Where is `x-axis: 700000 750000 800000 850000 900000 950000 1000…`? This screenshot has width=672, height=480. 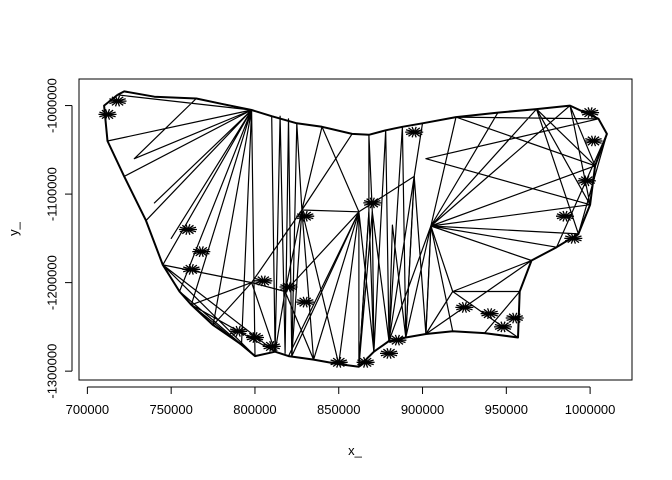
x-axis: 700000 750000 800000 850000 900000 950000 1000… is located at coordinates (341, 401).